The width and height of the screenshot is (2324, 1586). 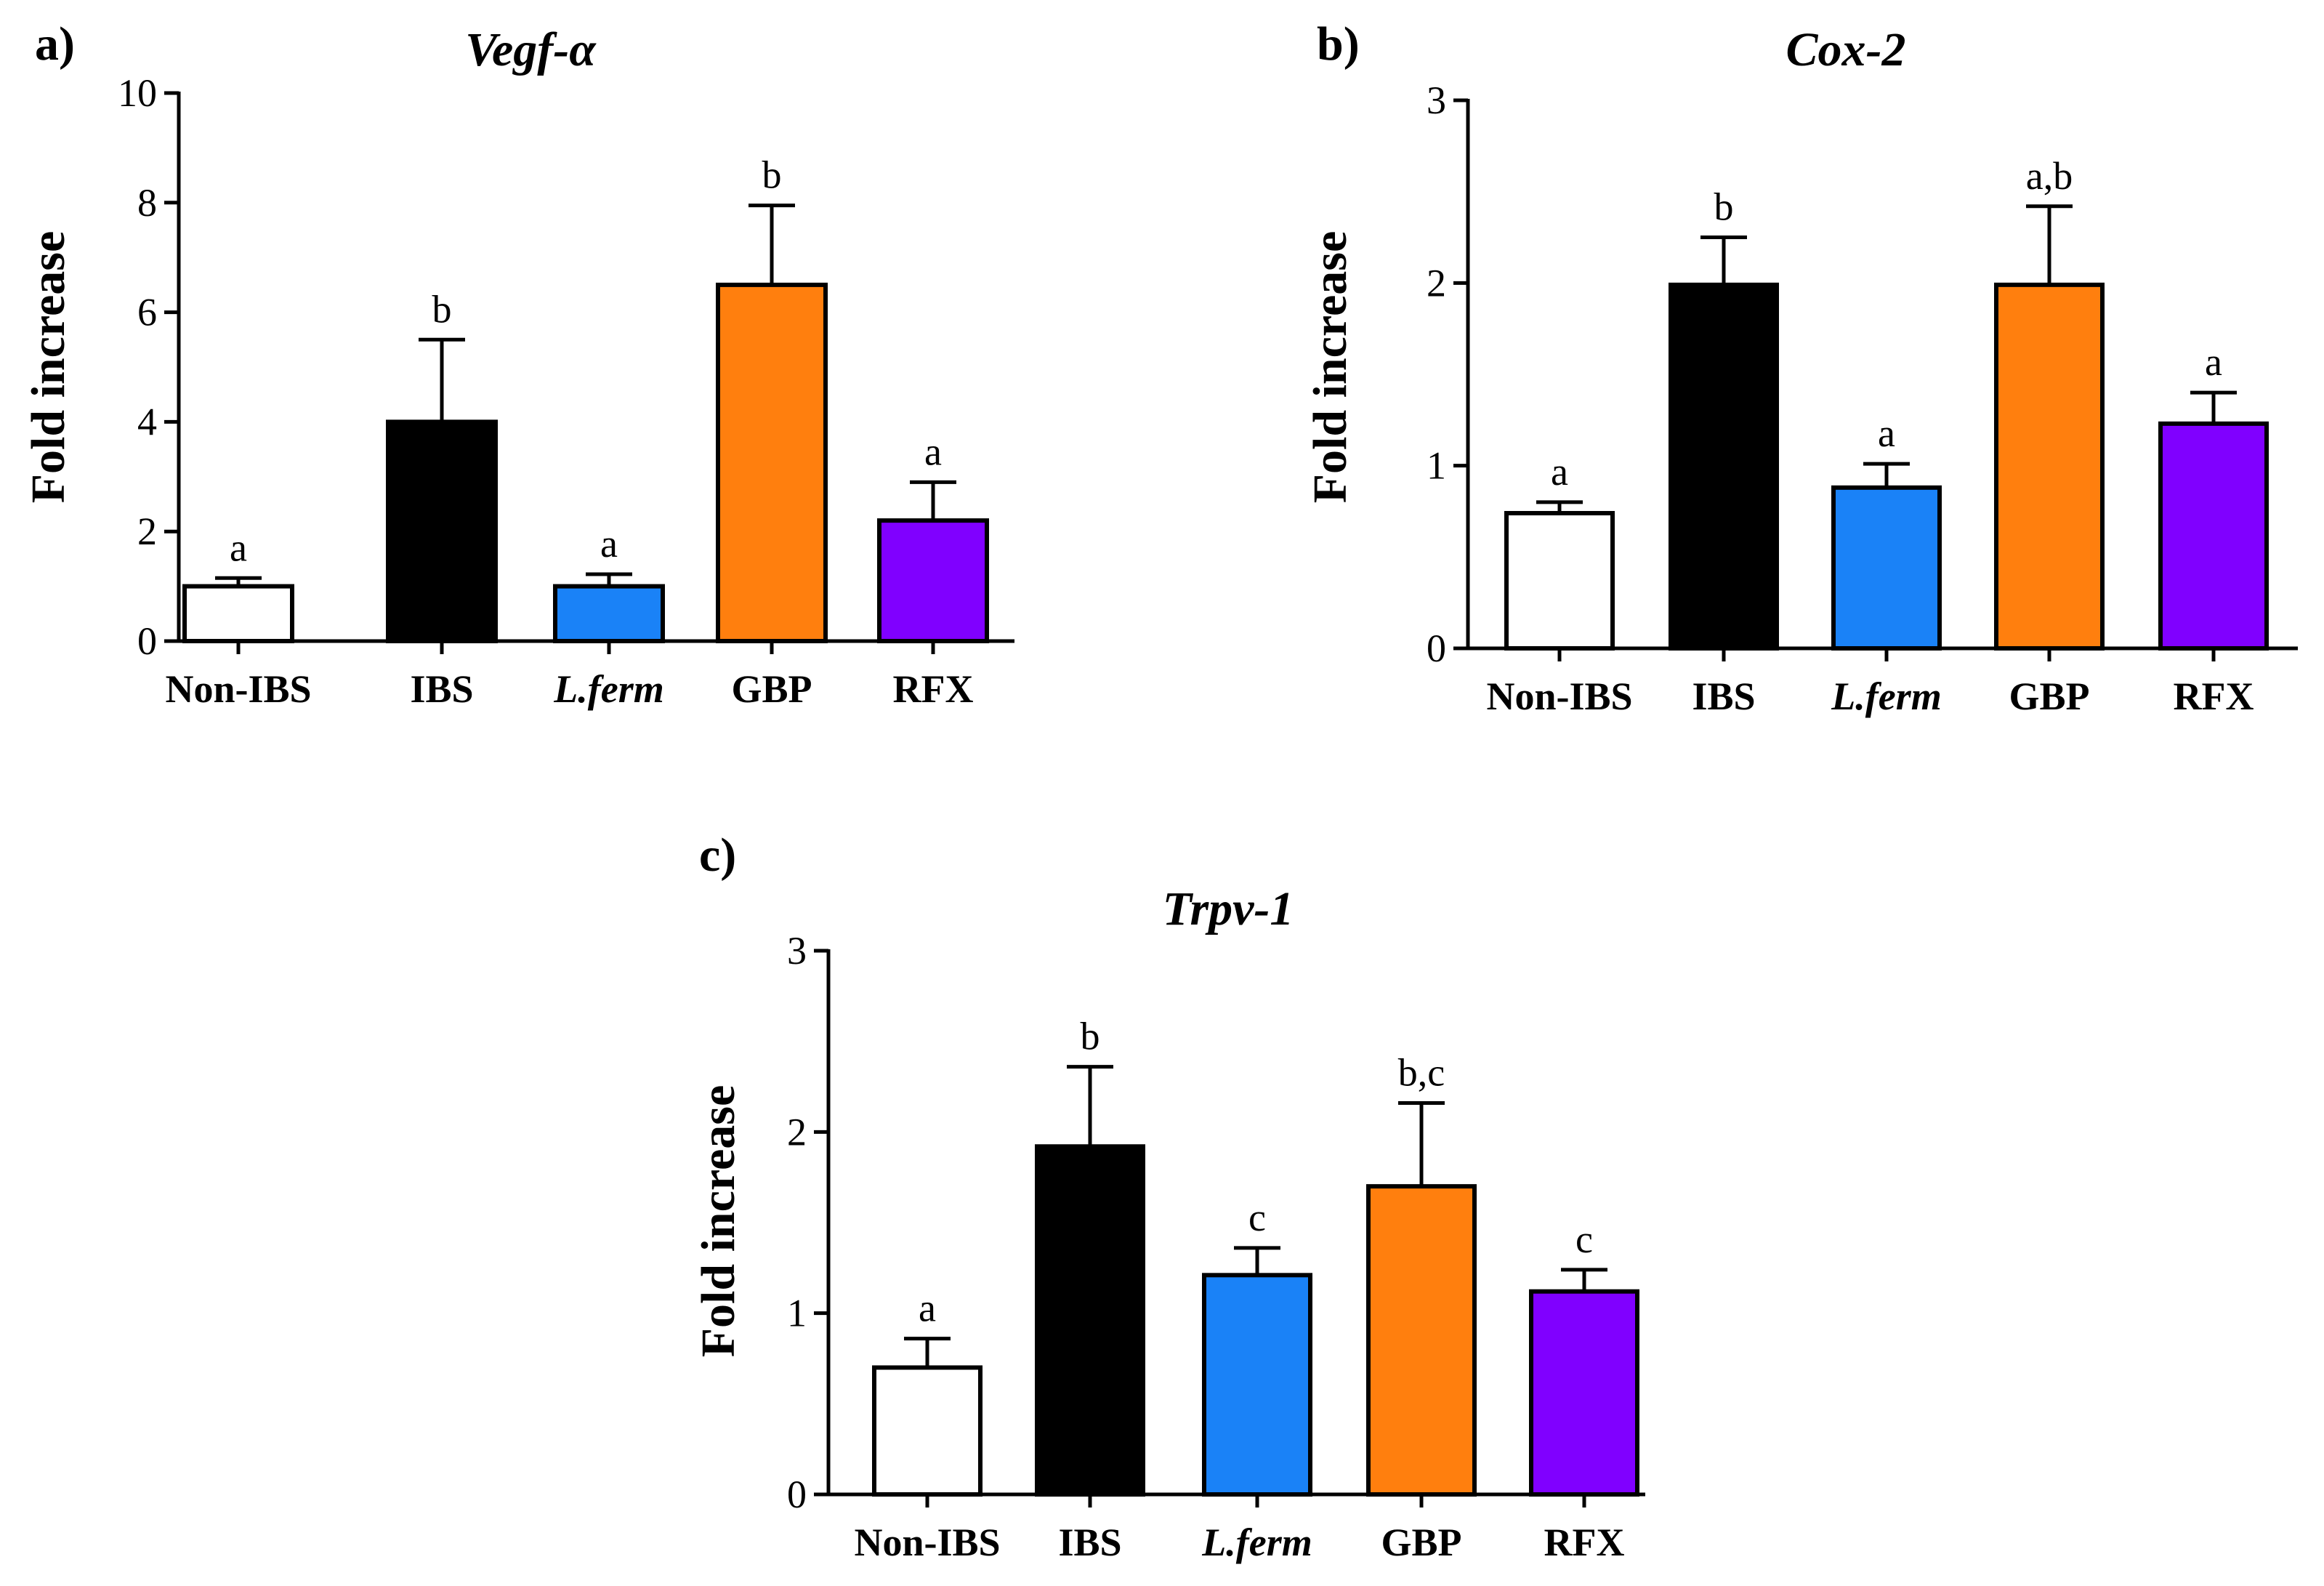 I want to click on panel-c-bar-l-ferm, so click(x=1257, y=1385).